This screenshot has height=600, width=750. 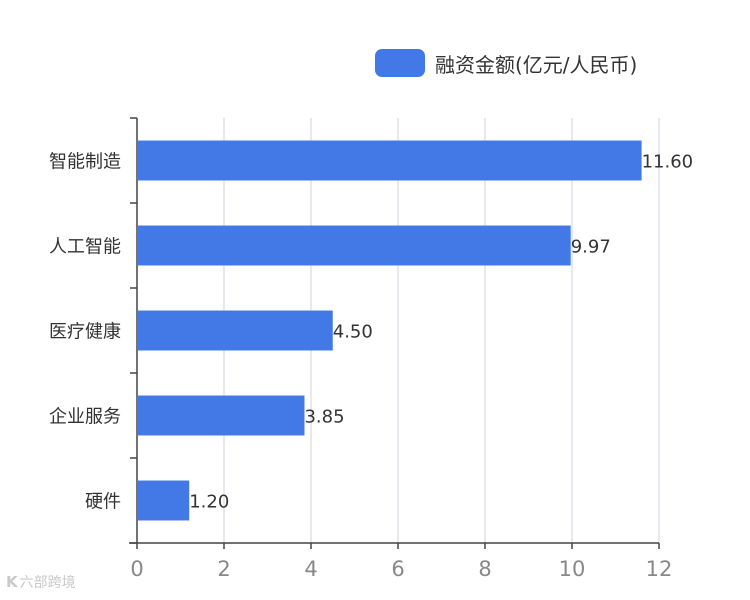 I want to click on legend-label: 融资金额(亿元/人民币), so click(x=536, y=64).